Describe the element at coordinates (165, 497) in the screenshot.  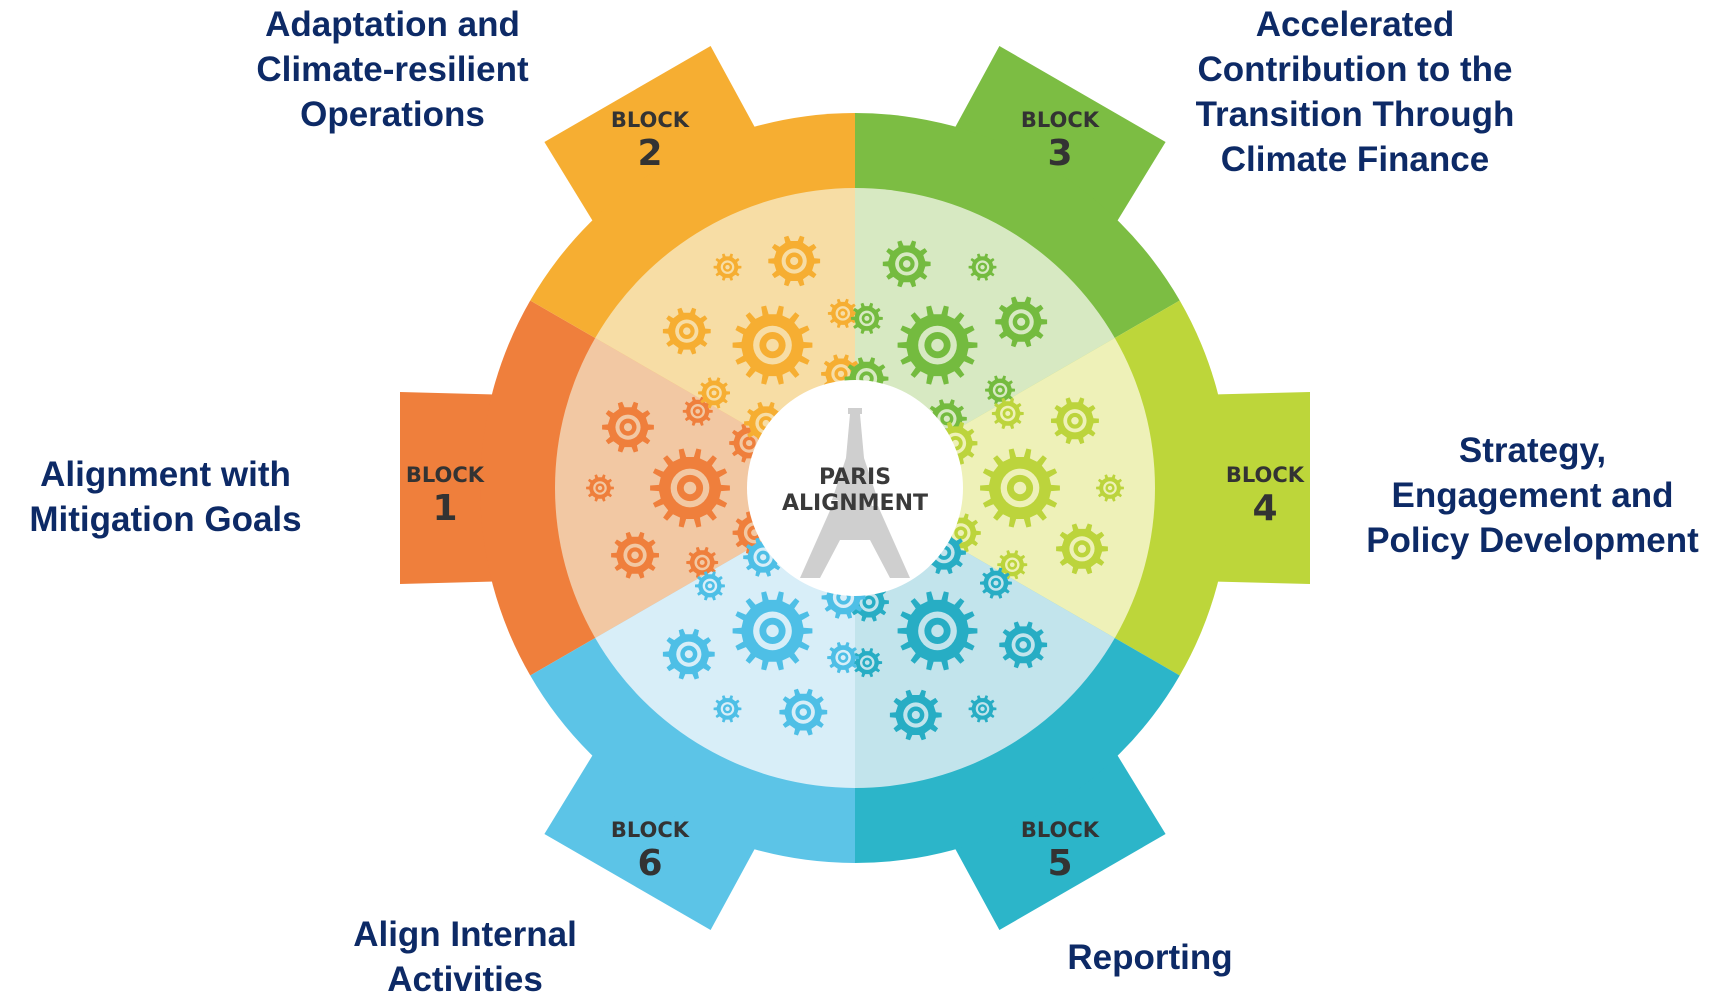
I see `block-label-1: Alignment with Mitigation Goals` at that location.